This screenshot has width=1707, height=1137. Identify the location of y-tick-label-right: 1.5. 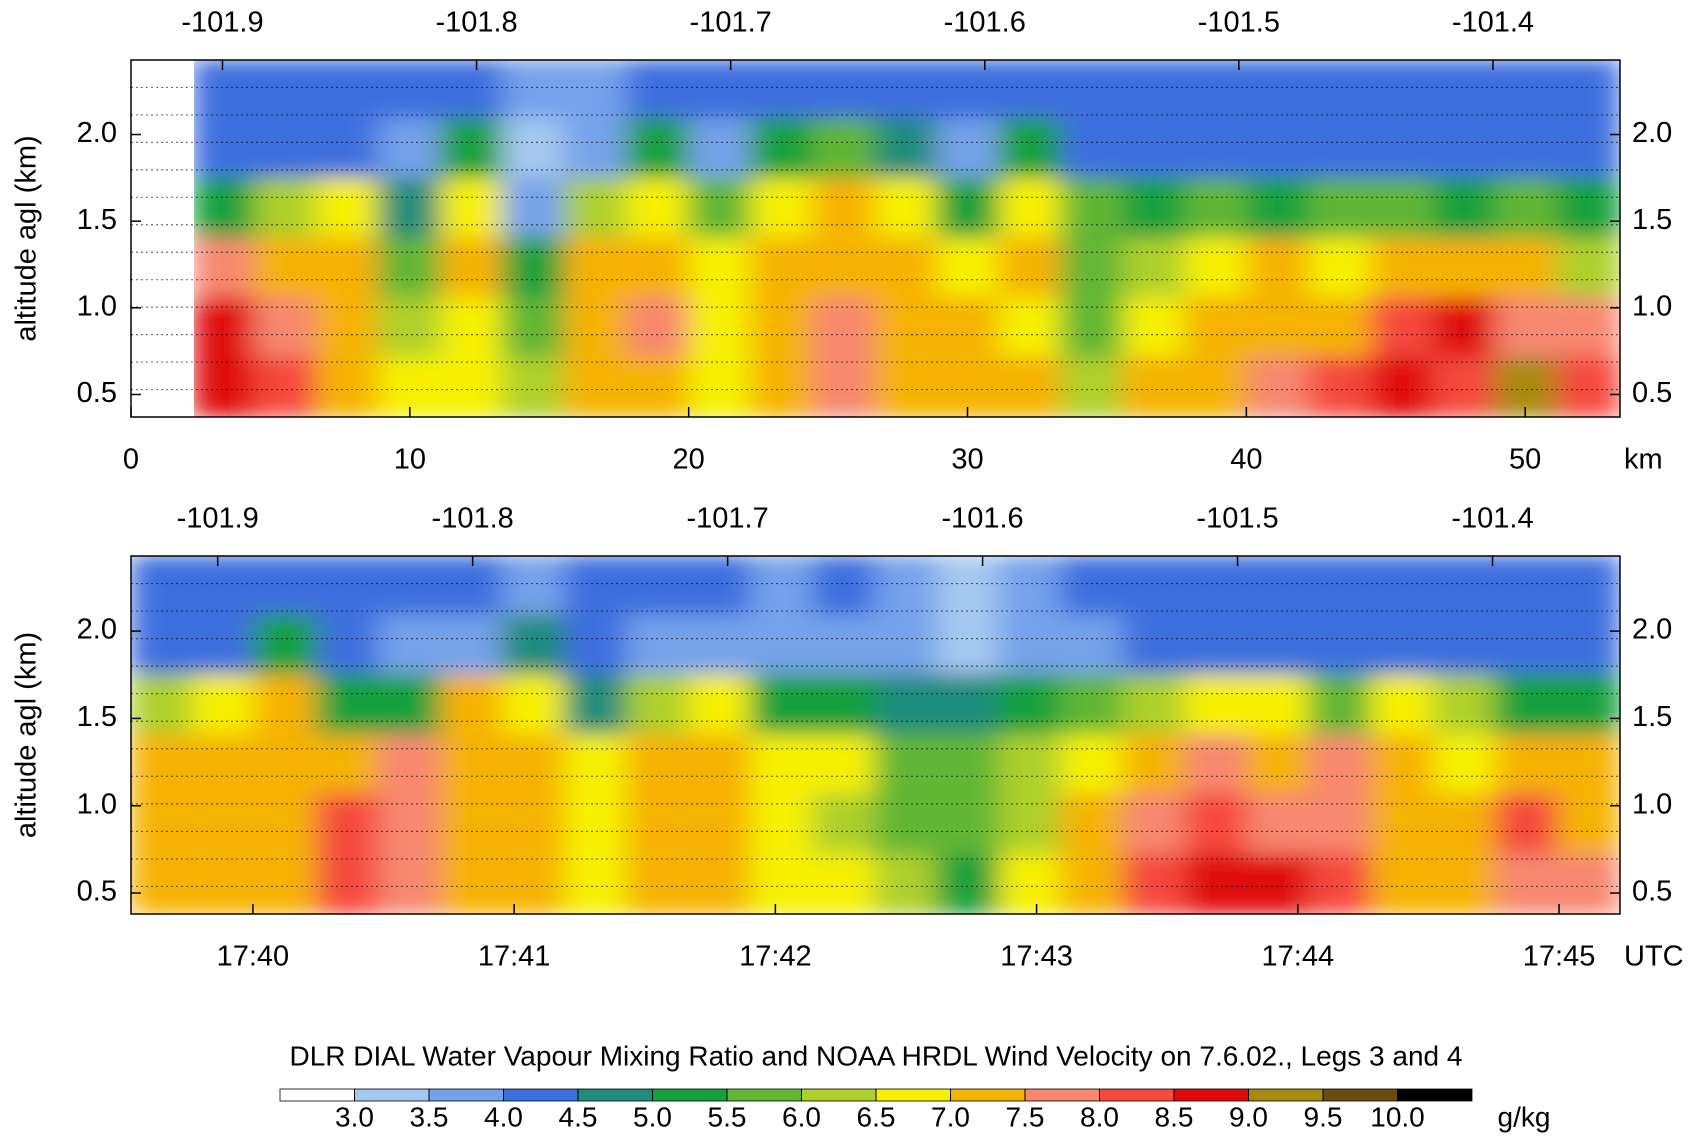
(1652, 220).